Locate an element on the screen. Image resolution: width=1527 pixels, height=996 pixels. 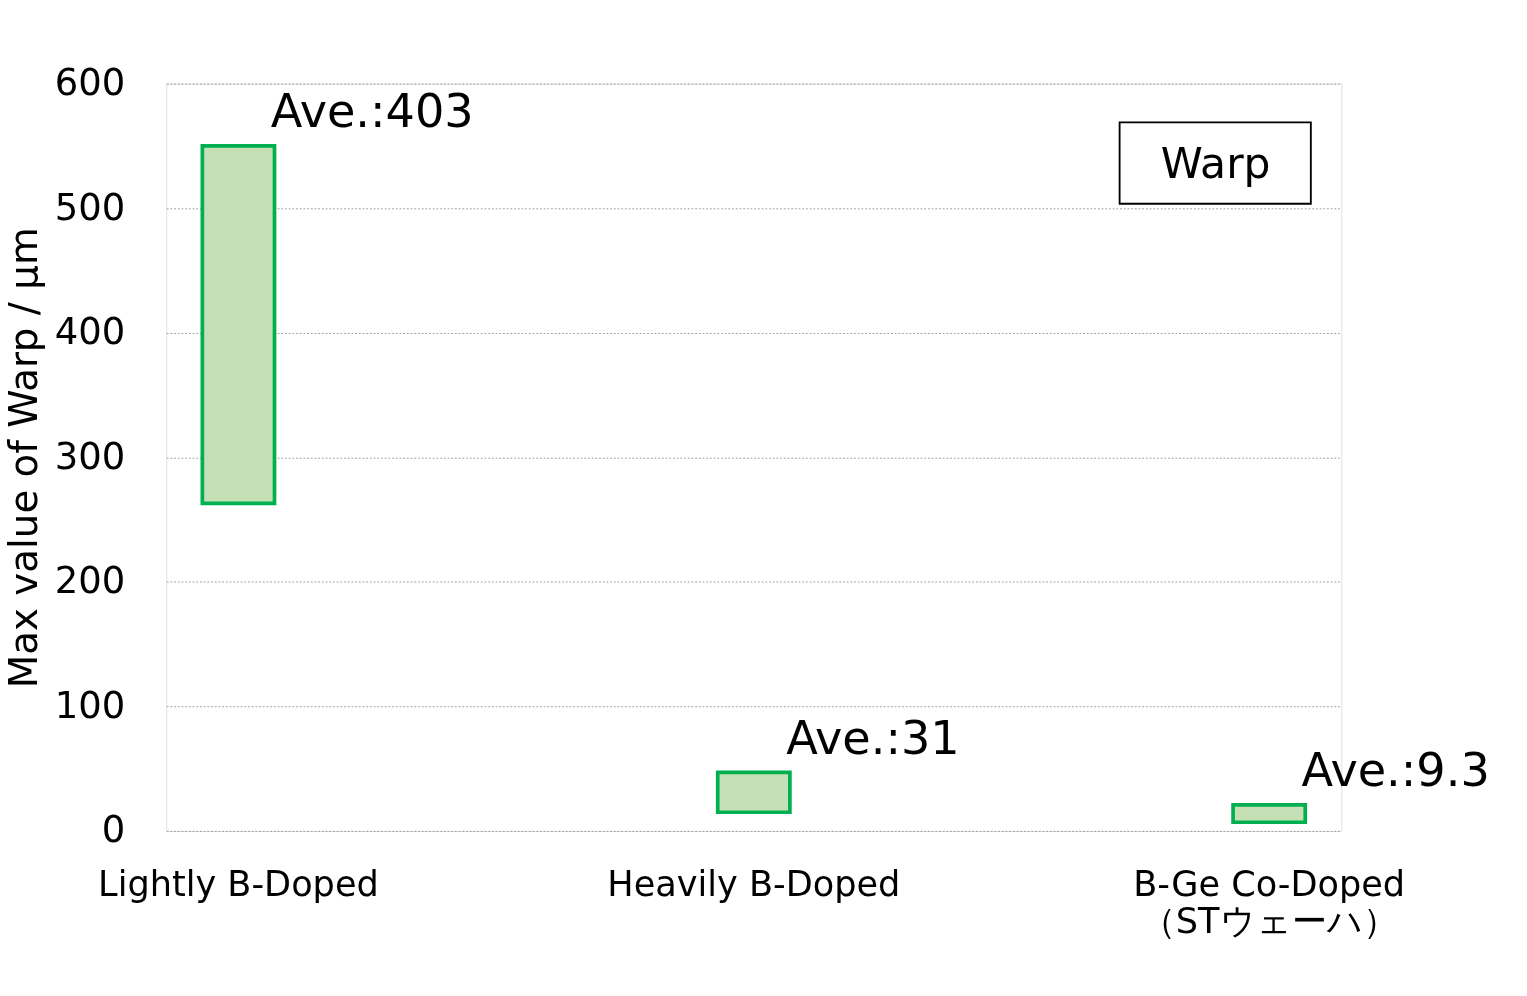
x-tick-label: Lightly B-Doped is located at coordinates (238, 884).